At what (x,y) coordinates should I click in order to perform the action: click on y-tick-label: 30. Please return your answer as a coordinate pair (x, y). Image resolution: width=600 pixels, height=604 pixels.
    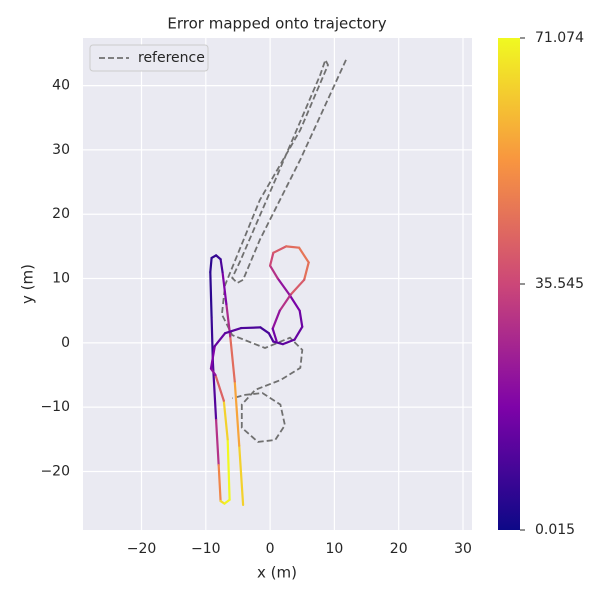
    Looking at the image, I should click on (61, 150).